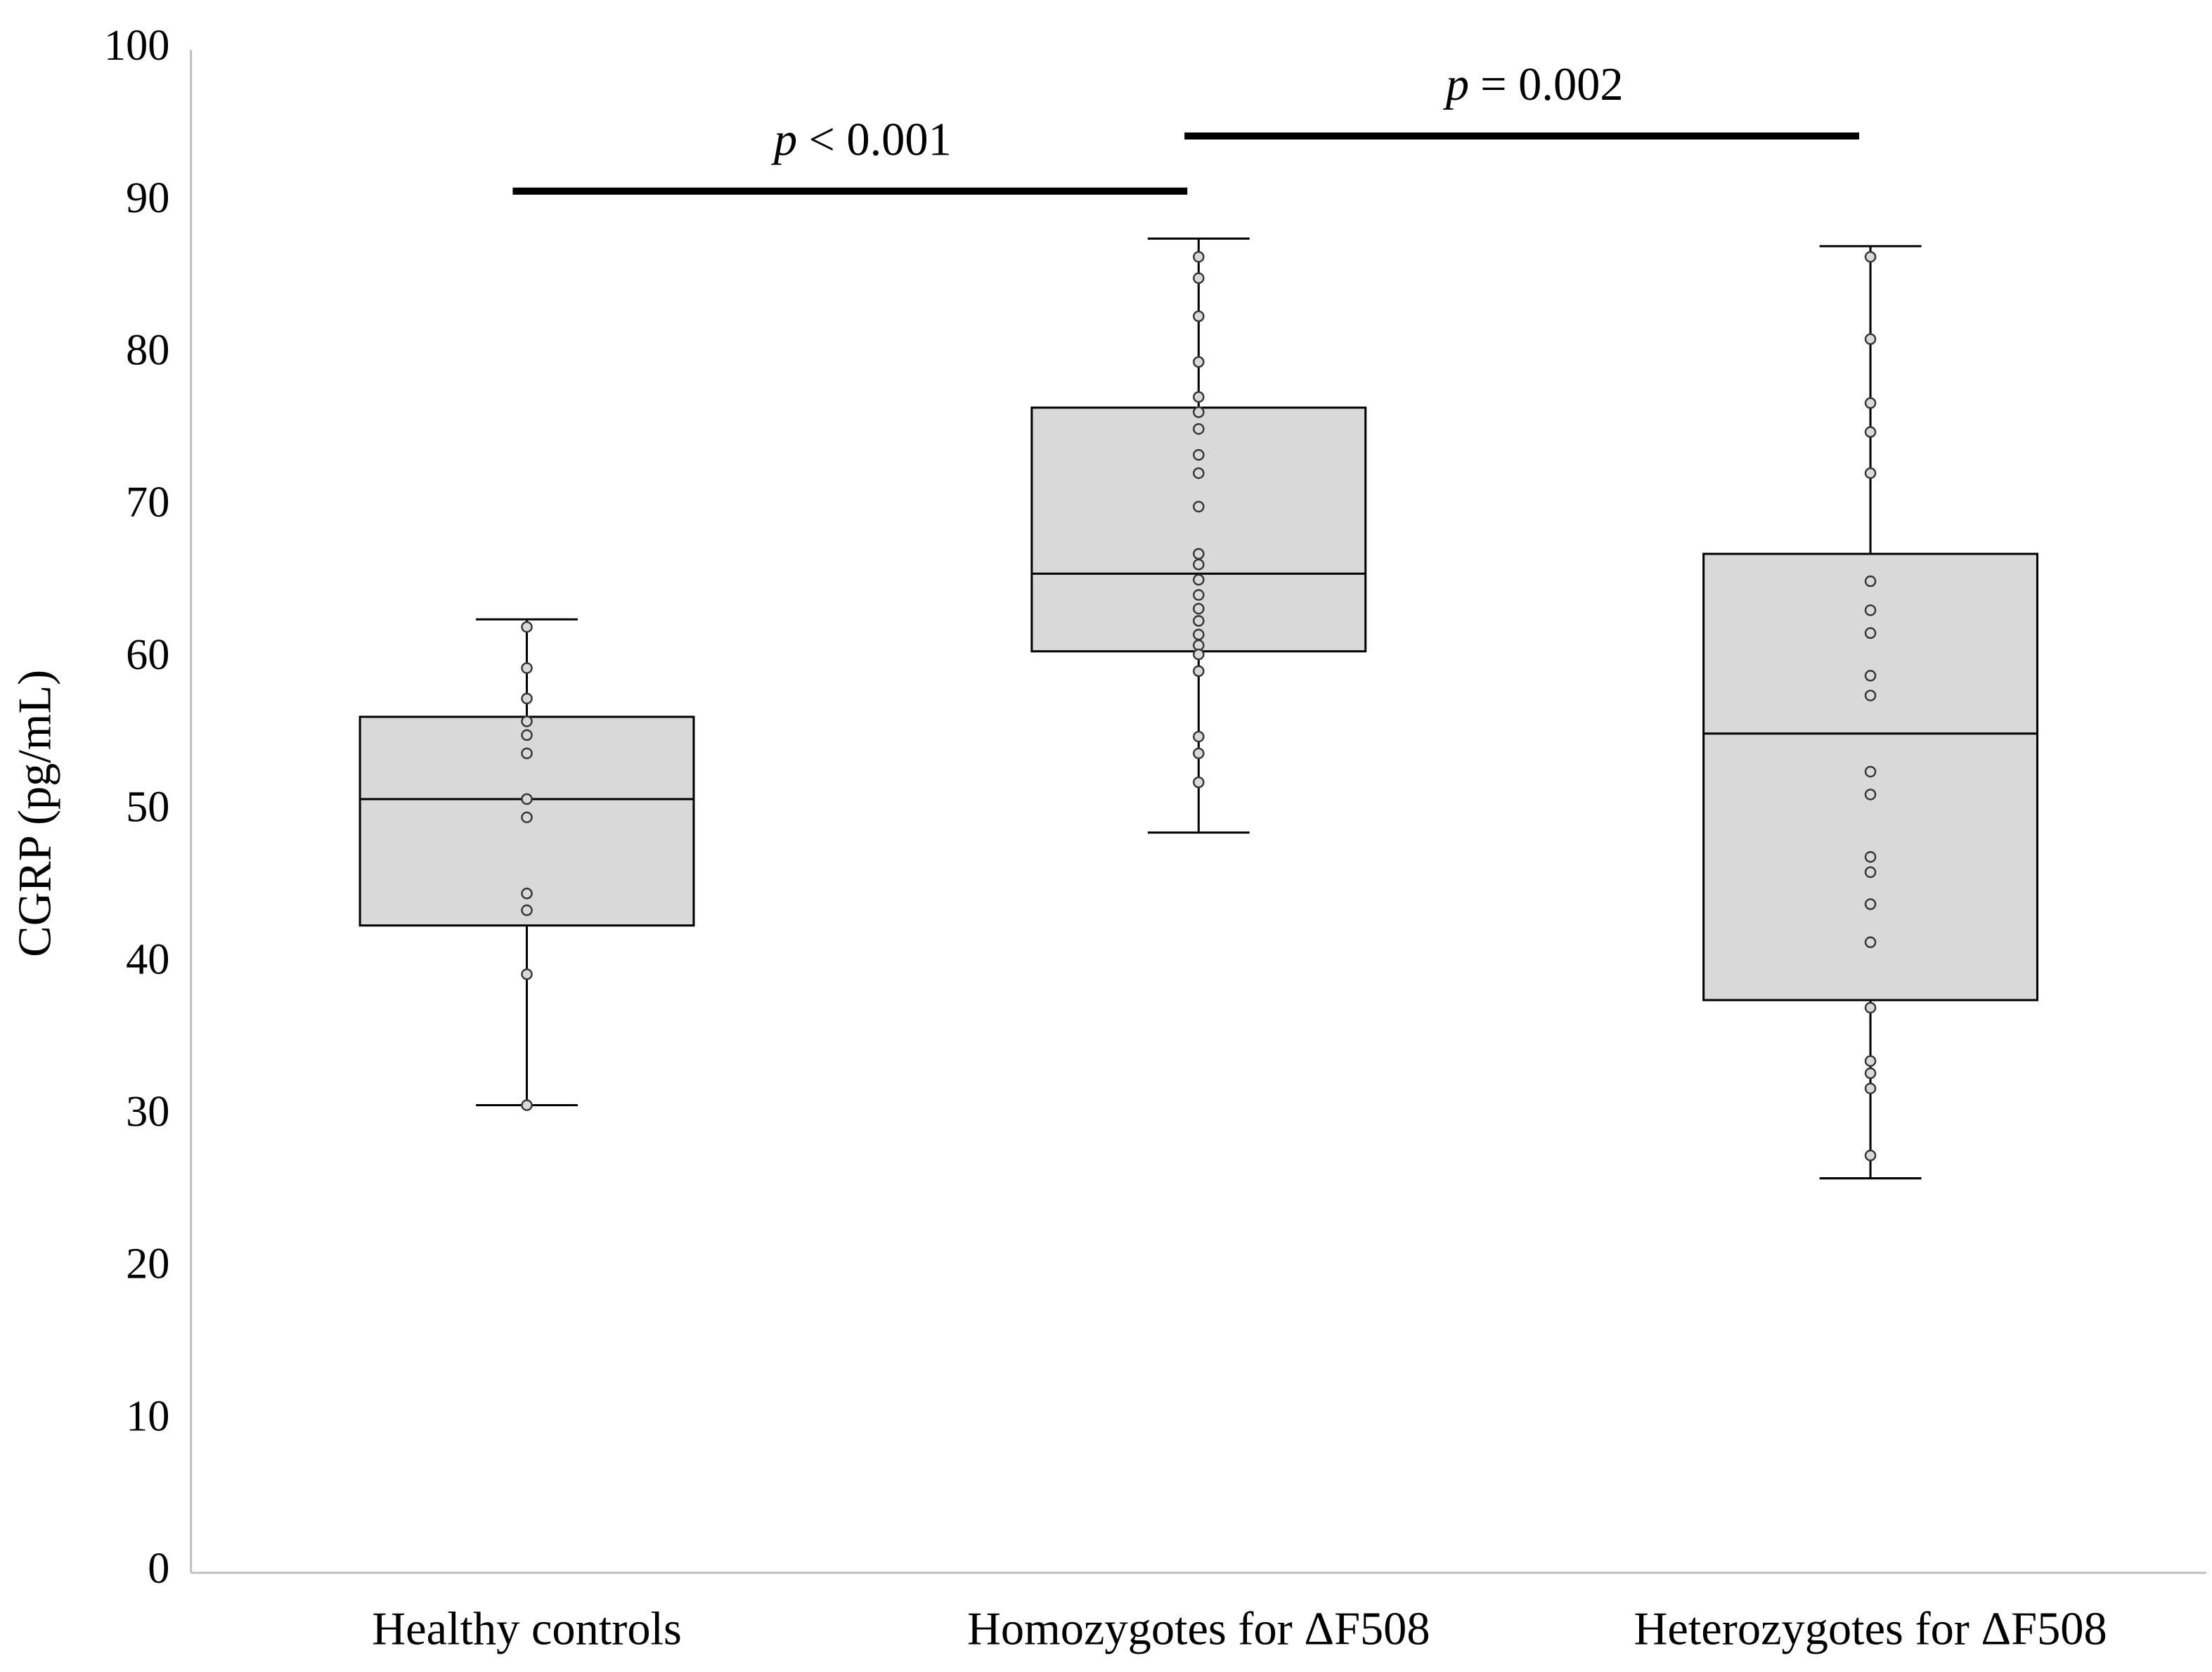 This screenshot has width=2212, height=1672. I want to click on y-tick-label: 30, so click(147, 1111).